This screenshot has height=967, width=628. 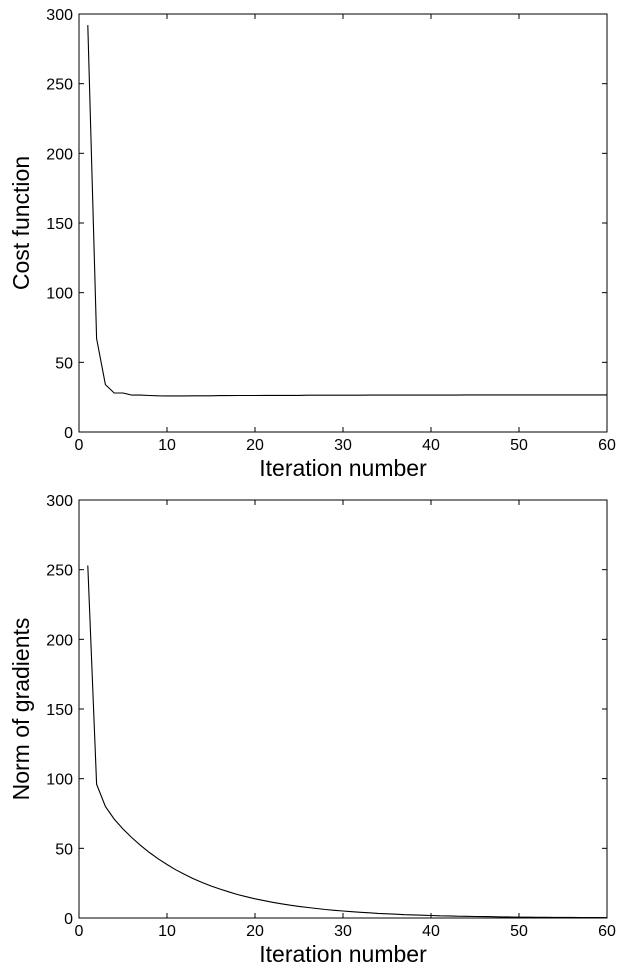 What do you see at coordinates (21, 223) in the screenshot?
I see `y-axis-label: Cost function` at bounding box center [21, 223].